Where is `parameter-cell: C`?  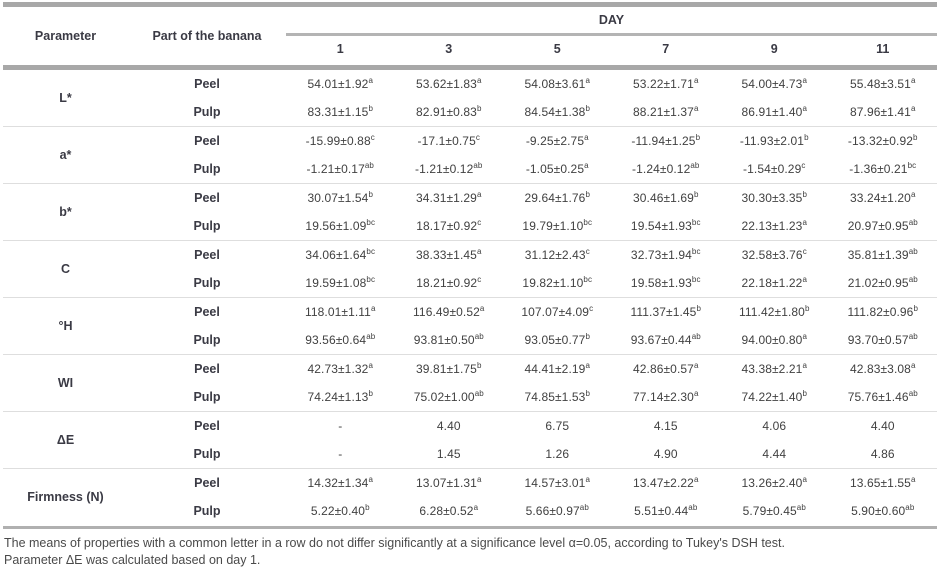
parameter-cell: C is located at coordinates (65, 269).